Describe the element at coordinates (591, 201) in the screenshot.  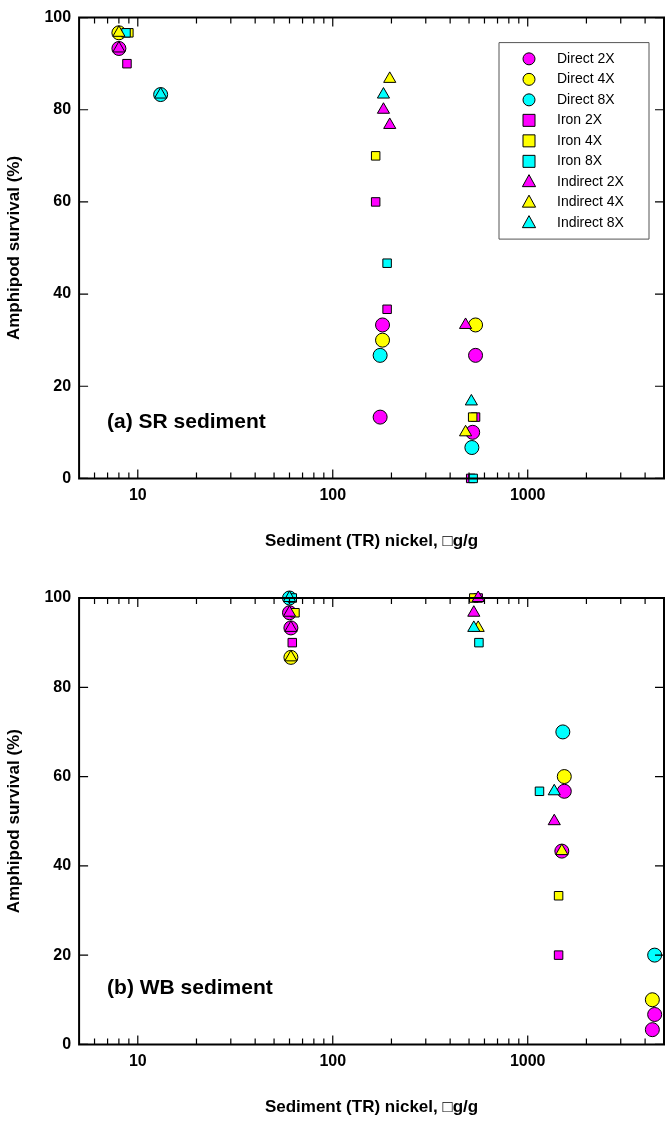
I see `legend-label: Indirect 4X` at that location.